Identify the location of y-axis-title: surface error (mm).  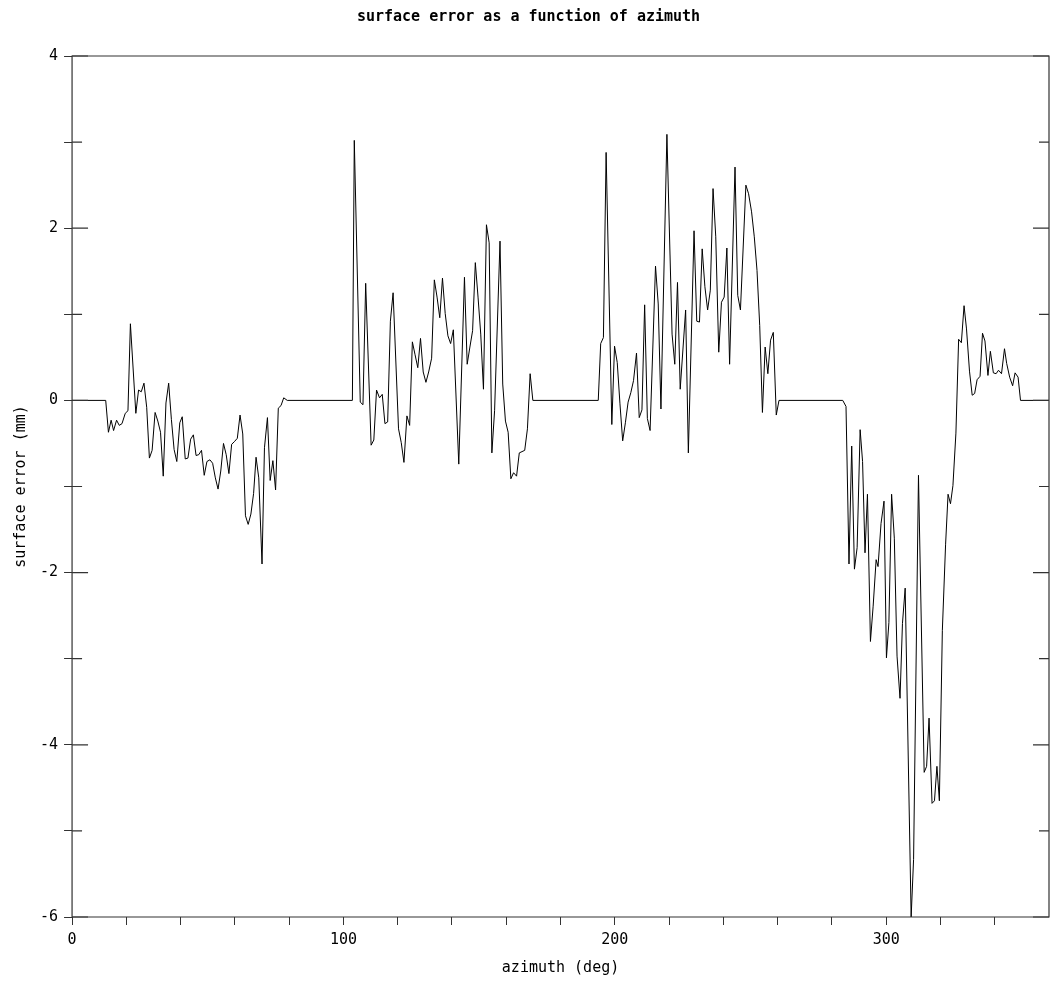
(19, 486).